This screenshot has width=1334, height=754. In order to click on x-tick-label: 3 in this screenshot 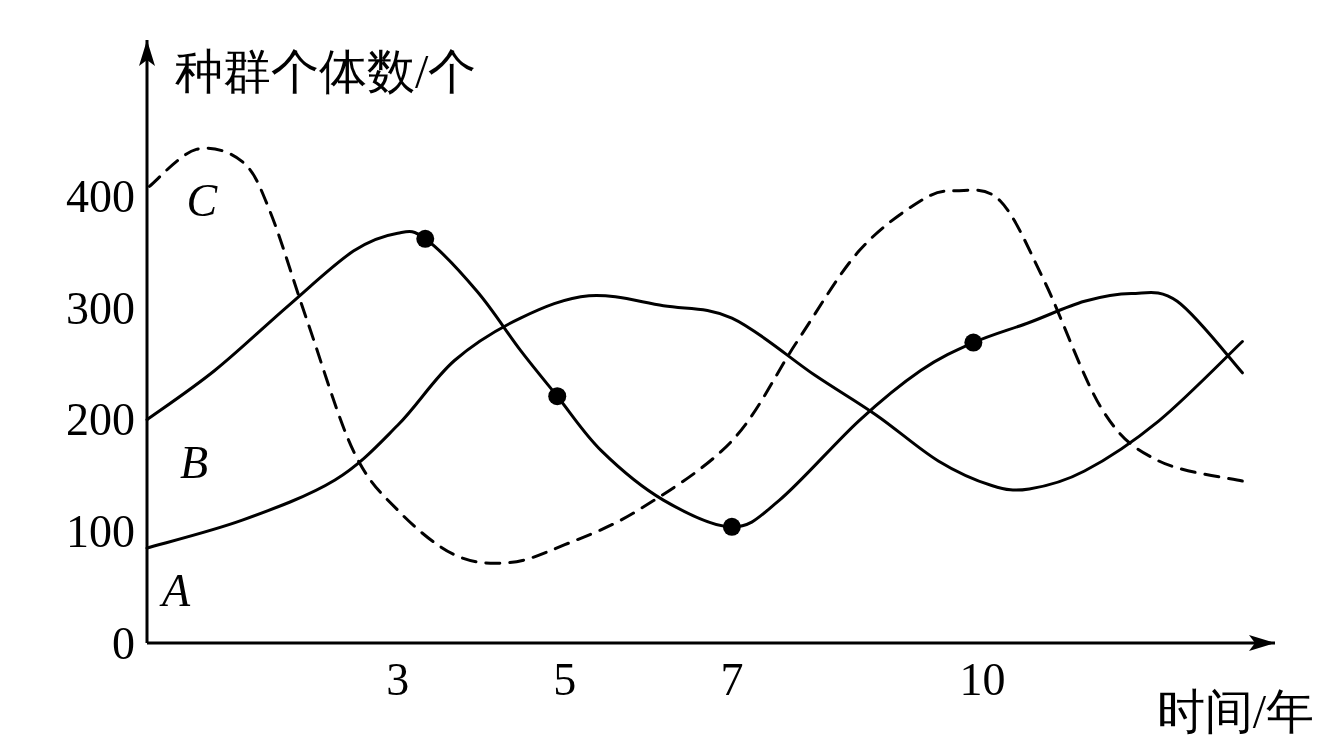, I will do `click(398, 679)`.